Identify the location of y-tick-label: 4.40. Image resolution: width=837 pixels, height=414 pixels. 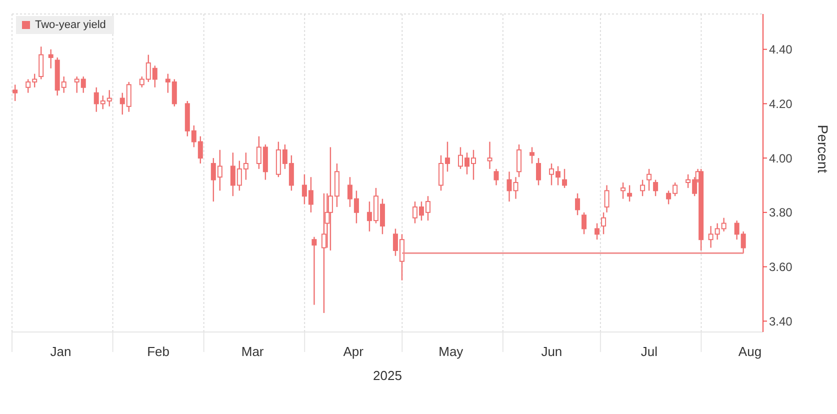
(781, 49).